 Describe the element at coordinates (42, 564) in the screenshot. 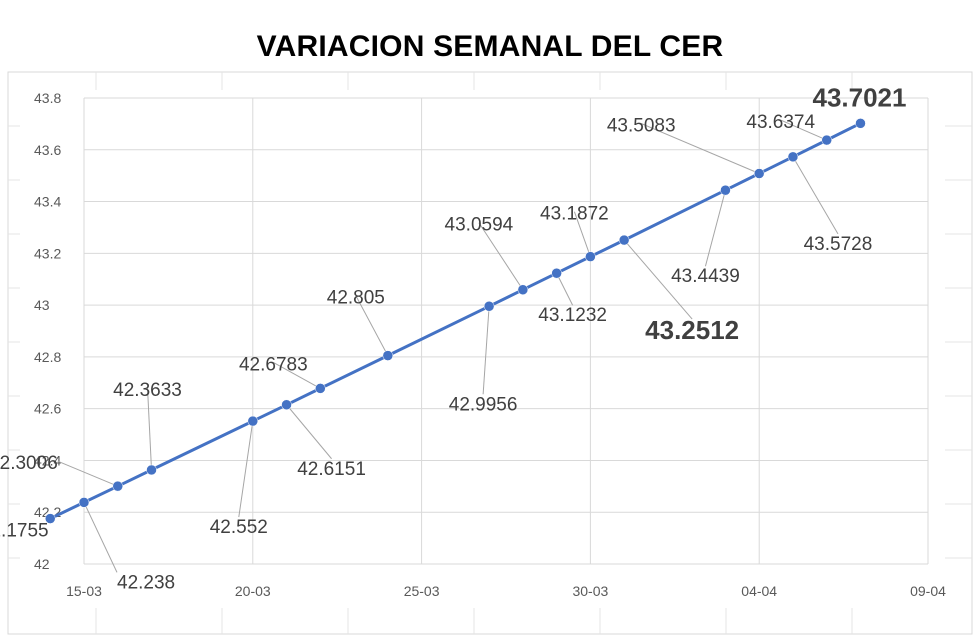

I see `y-tick-label: 42` at that location.